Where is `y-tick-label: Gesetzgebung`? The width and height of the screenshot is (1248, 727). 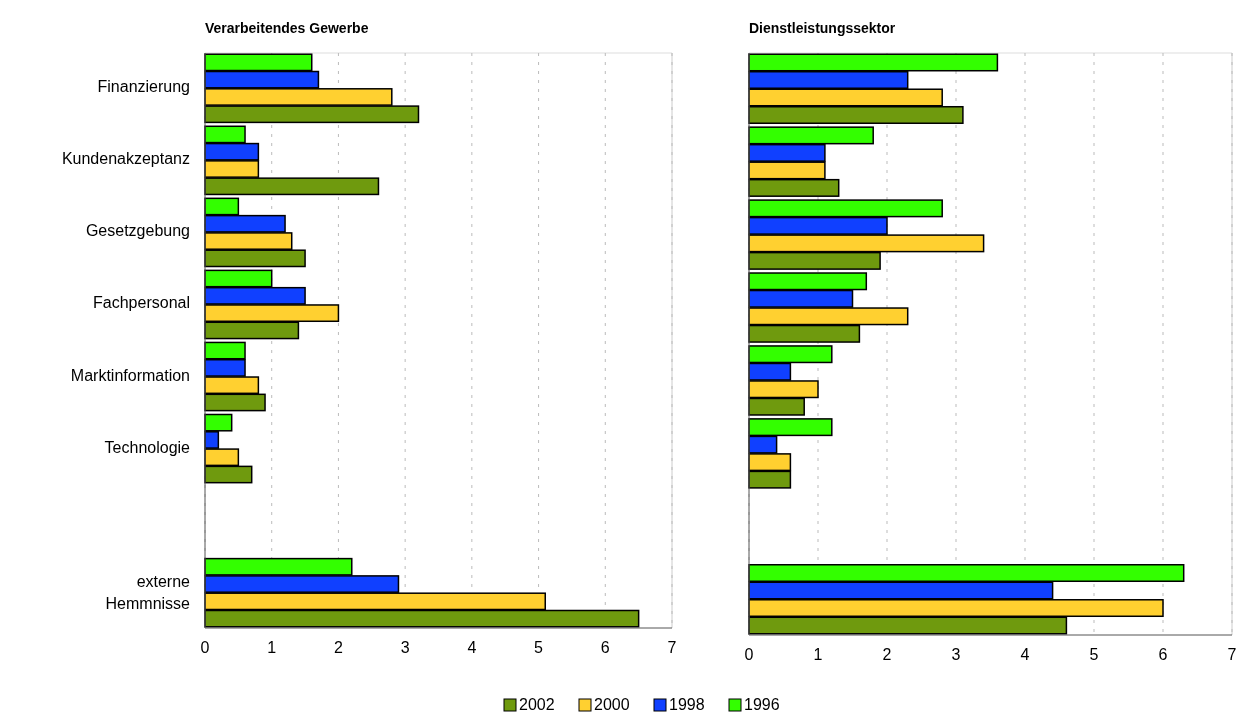 y-tick-label: Gesetzgebung is located at coordinates (137, 231).